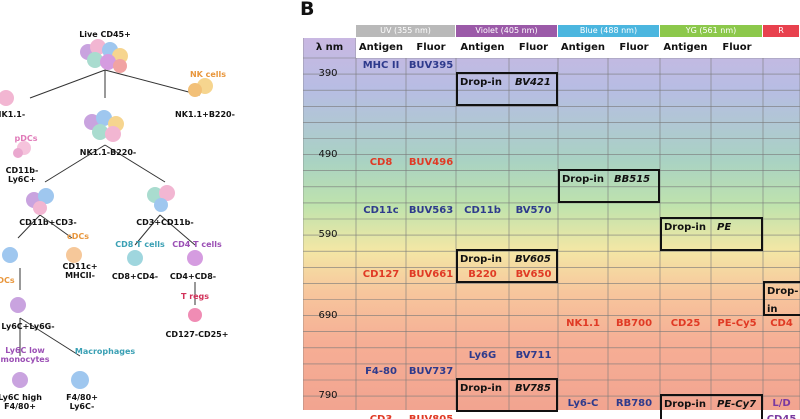 The height and width of the screenshot is (419, 800). I want to click on drop-in-fluor: PE, so click(724, 227).